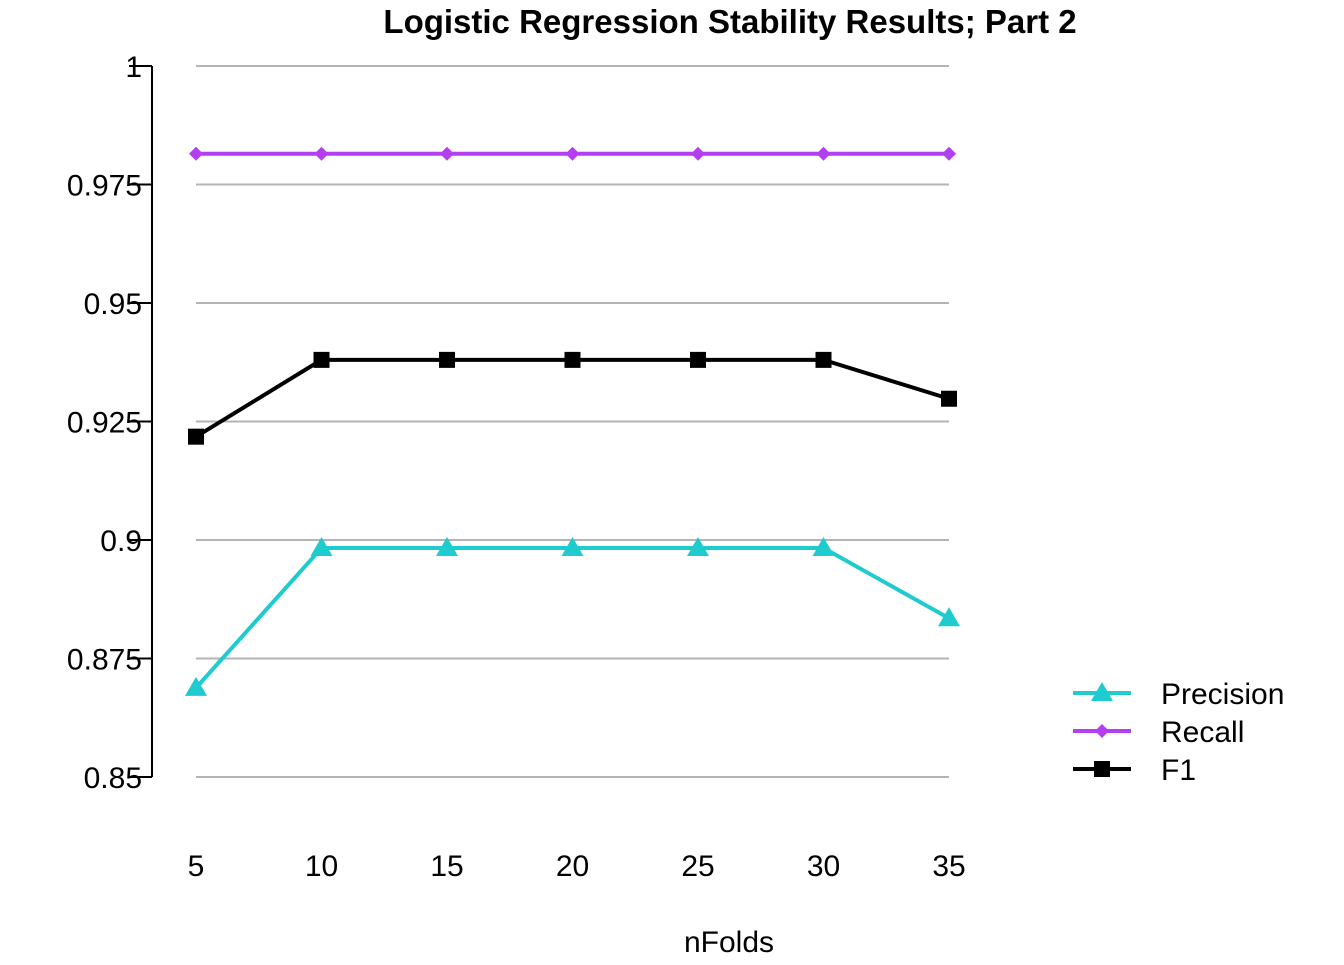  I want to click on y-tick-label: 0.875, so click(104, 660).